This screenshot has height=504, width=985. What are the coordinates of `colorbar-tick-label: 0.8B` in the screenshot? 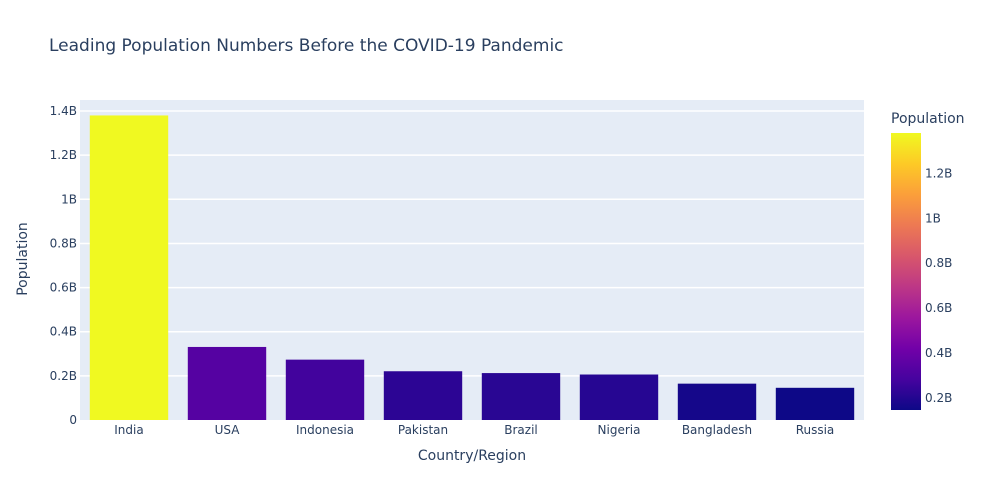 It's located at (938, 263).